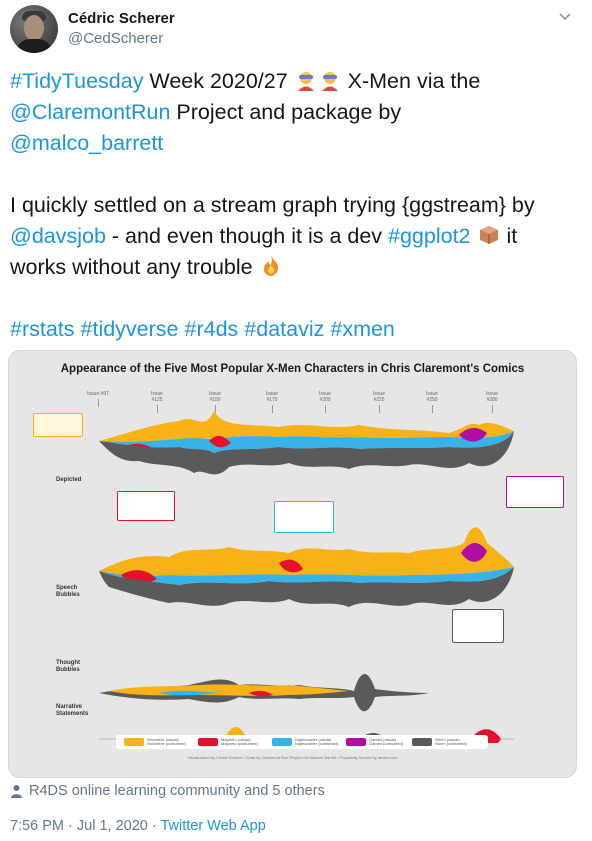 This screenshot has width=592, height=841. I want to click on hashtag-link: #xmen, so click(362, 329).